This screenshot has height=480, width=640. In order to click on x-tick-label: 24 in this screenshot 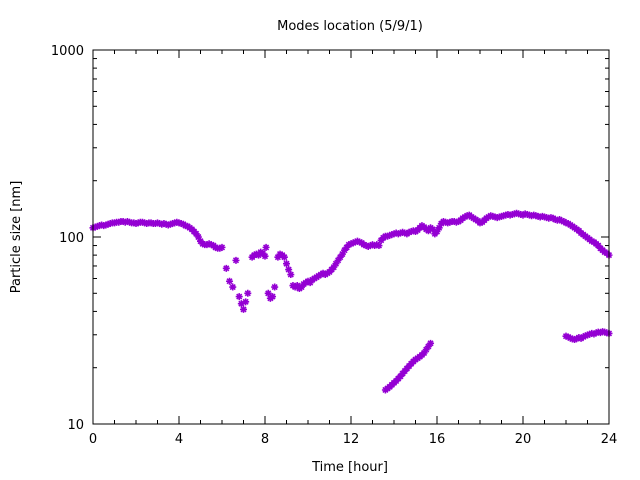, I will do `click(609, 439)`.